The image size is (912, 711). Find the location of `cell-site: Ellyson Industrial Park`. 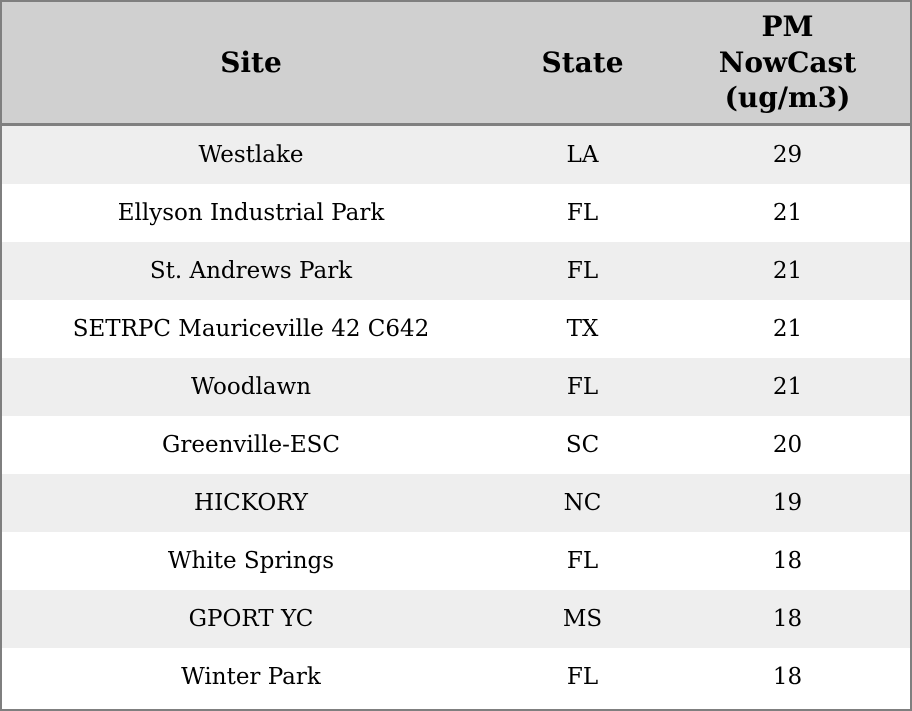

cell-site: Ellyson Industrial Park is located at coordinates (251, 213).